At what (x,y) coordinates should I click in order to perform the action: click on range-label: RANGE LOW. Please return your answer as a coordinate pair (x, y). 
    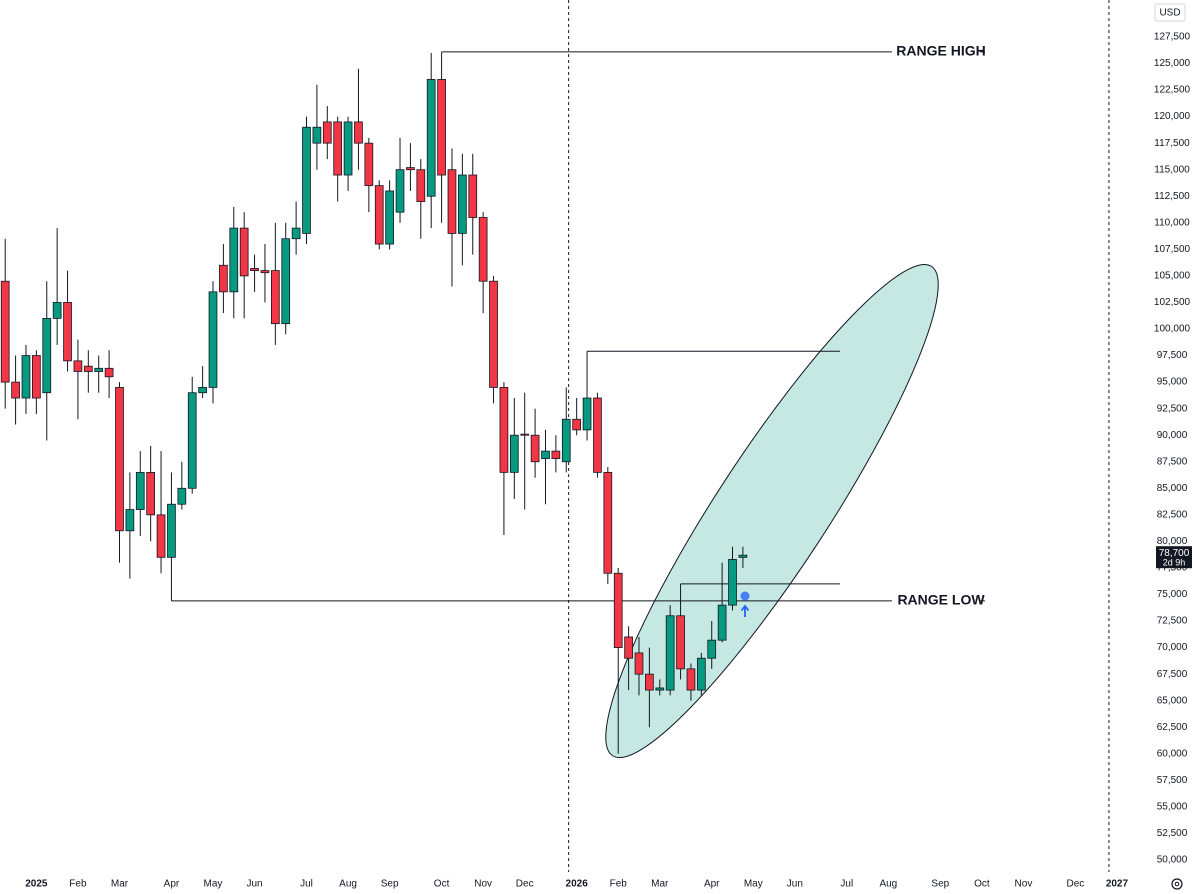
    Looking at the image, I should click on (941, 600).